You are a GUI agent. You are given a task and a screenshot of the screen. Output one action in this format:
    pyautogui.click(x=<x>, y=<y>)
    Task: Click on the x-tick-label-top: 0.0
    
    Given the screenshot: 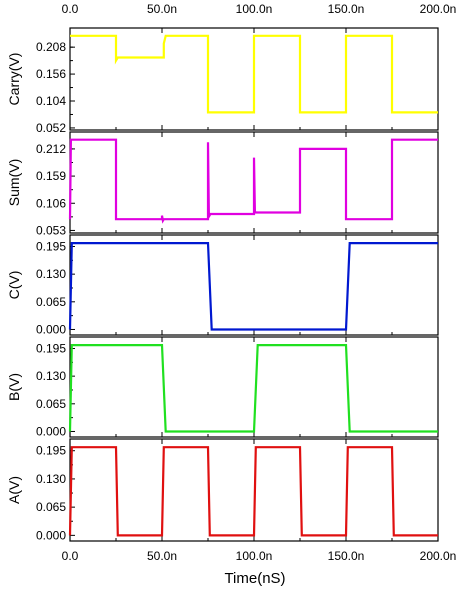 What is the action you would take?
    pyautogui.click(x=70, y=9)
    